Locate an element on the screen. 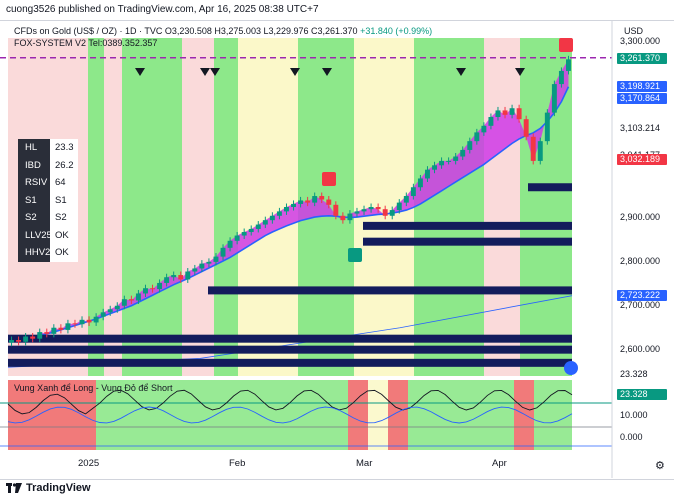 This screenshot has width=675, height=499. x-label-apr: Apr is located at coordinates (499, 463).